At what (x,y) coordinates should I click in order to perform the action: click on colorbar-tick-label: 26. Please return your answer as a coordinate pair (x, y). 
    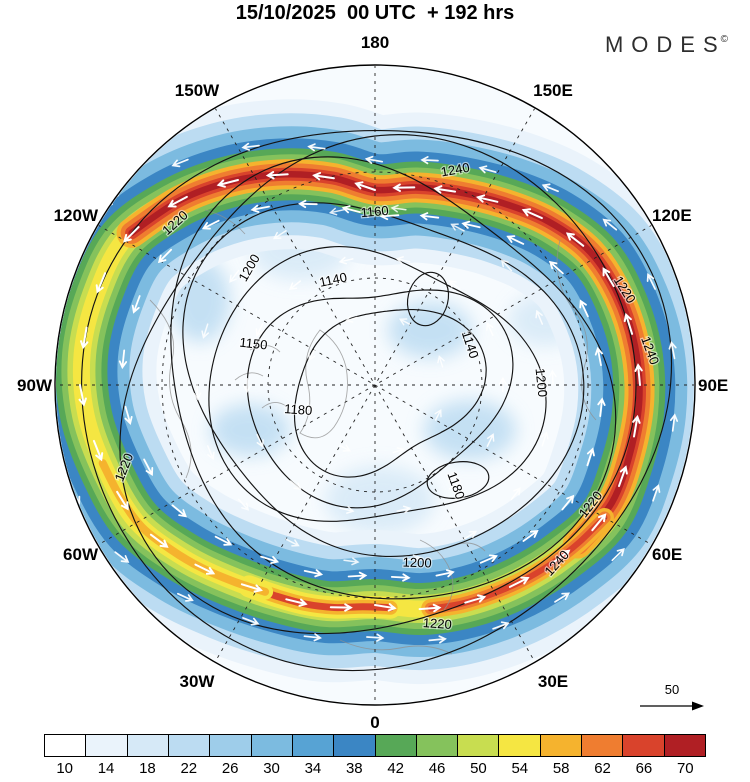
    Looking at the image, I should click on (230, 768).